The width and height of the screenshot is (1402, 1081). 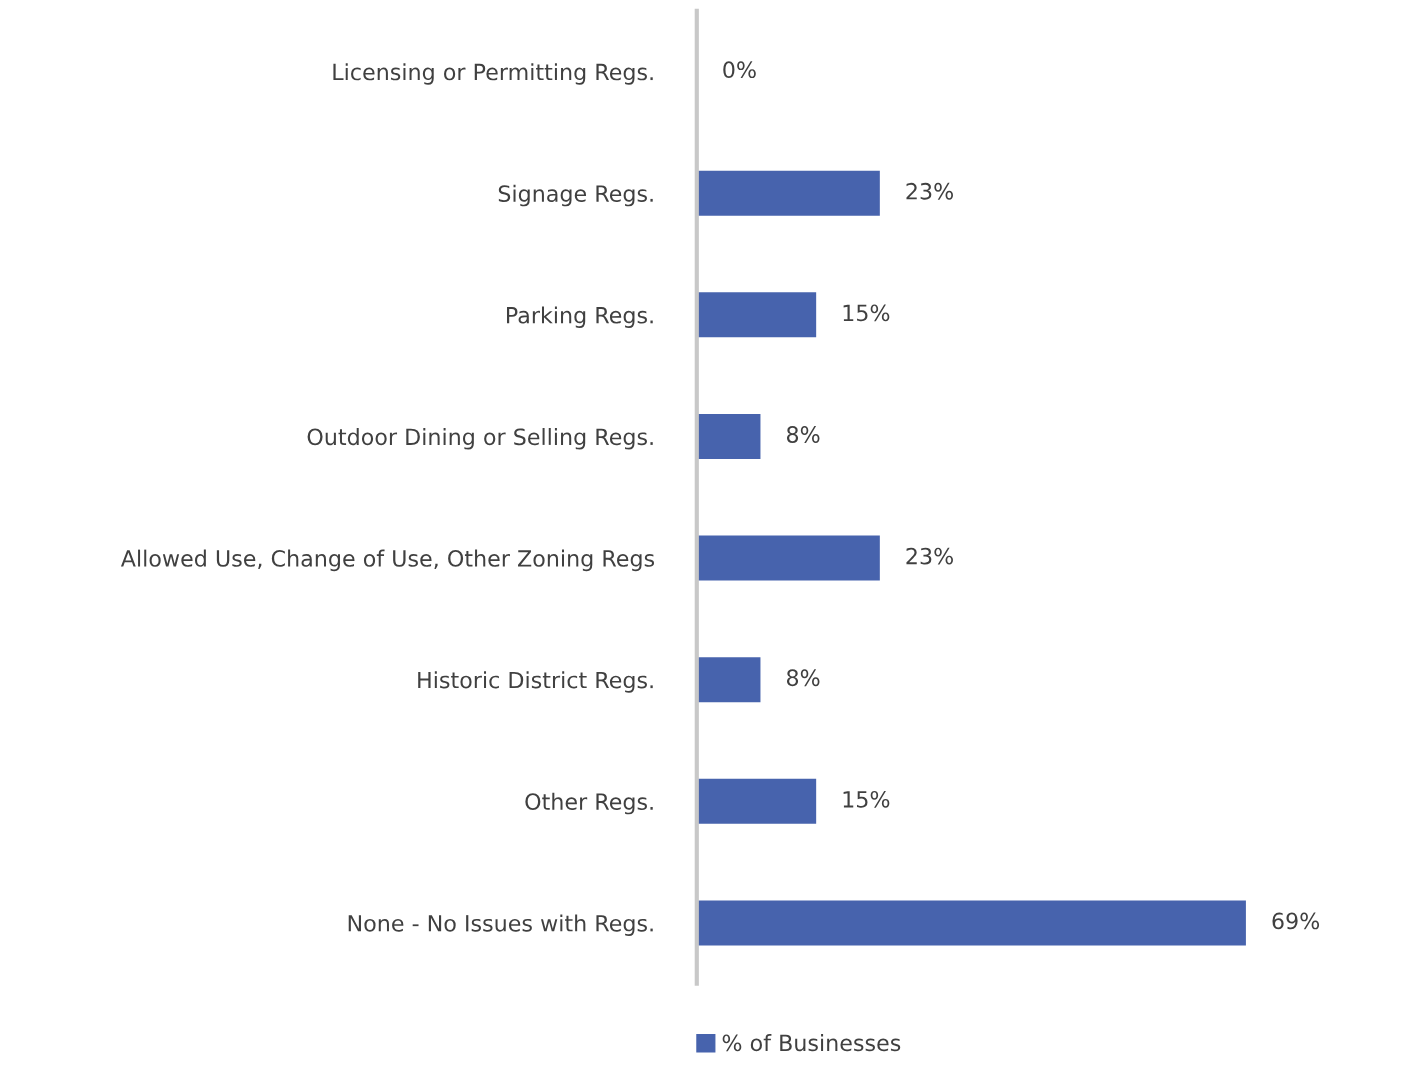 I want to click on y-tick-label: None - No Issues with Regs., so click(x=500, y=925).